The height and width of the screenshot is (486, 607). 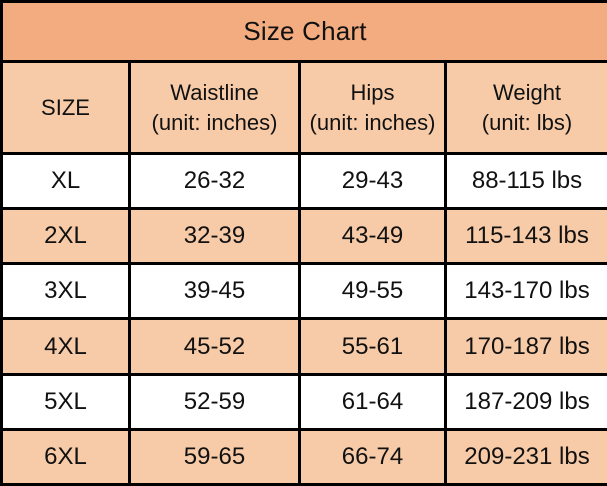 I want to click on table-row: 6XL 59-65 66-74 209-231 lbs, so click(x=303, y=456).